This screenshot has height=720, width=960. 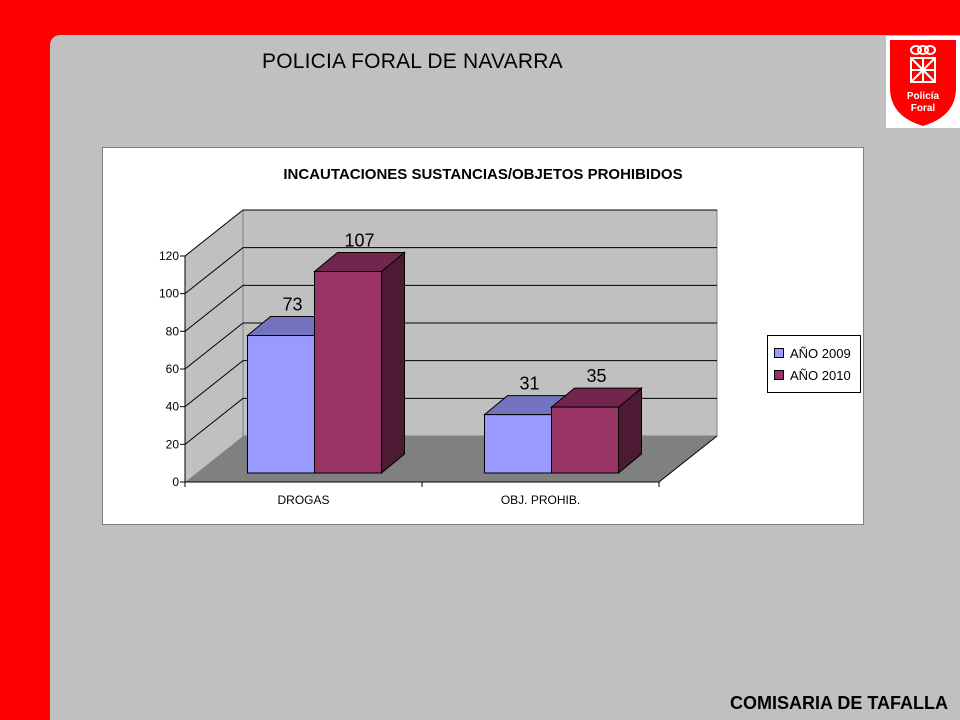 I want to click on data-label: 35, so click(x=596, y=376).